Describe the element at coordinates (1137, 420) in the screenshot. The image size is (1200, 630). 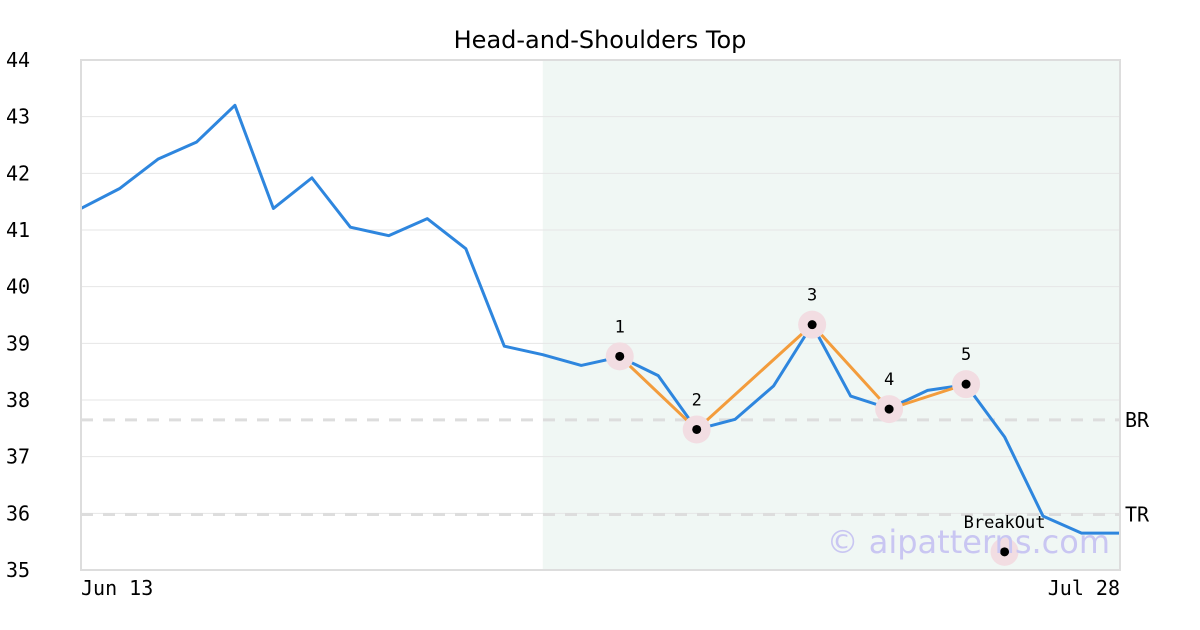
I see `reference-line-label: BR` at that location.